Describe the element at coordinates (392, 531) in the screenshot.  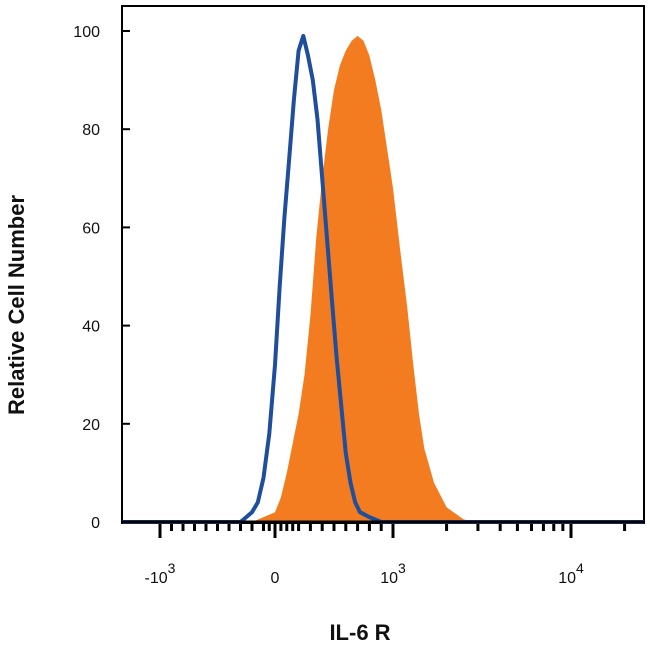
I see `x-axis-ticks` at that location.